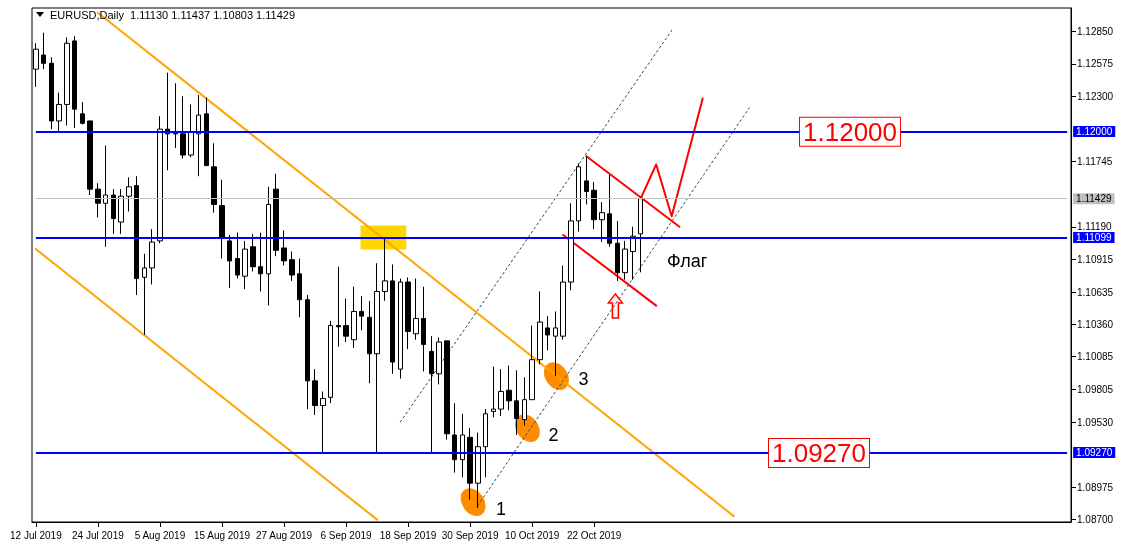 The height and width of the screenshot is (546, 1125). I want to click on y-tick-label: 1.10360, so click(1095, 324).